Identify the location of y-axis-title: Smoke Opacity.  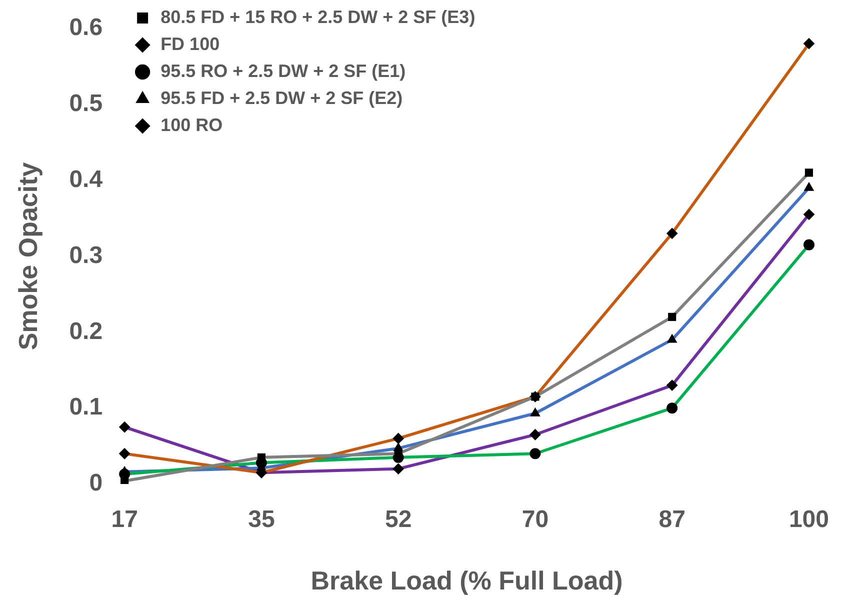
(27, 256).